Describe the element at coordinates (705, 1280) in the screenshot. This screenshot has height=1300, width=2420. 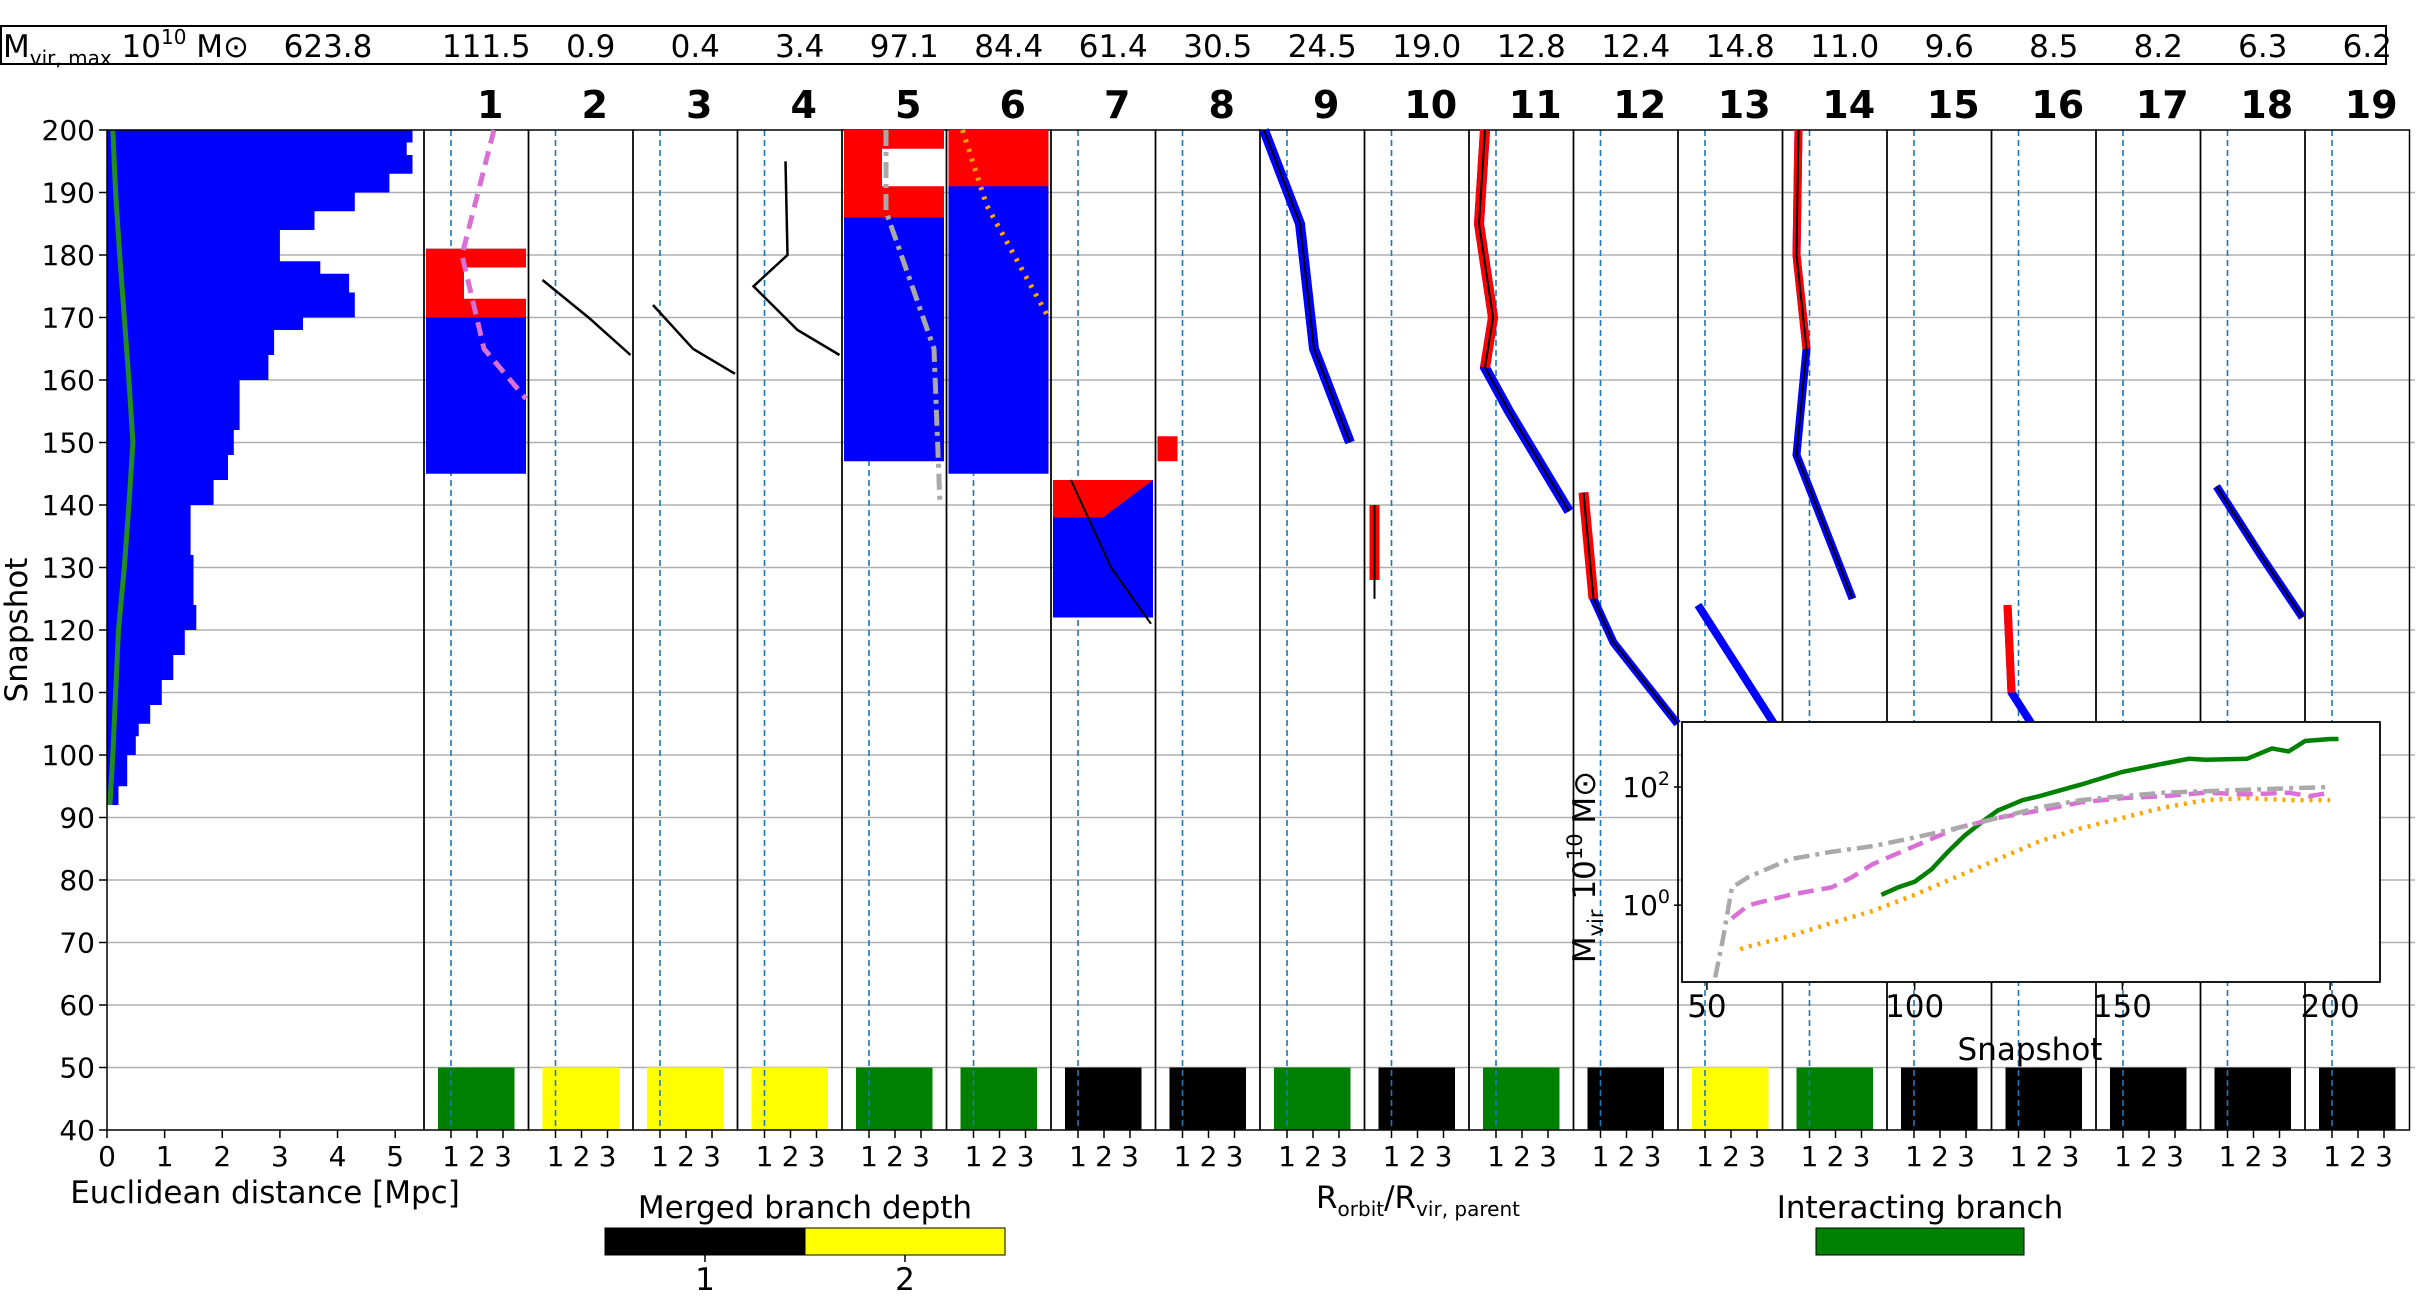
I see `legend-depth-label: 1` at that location.